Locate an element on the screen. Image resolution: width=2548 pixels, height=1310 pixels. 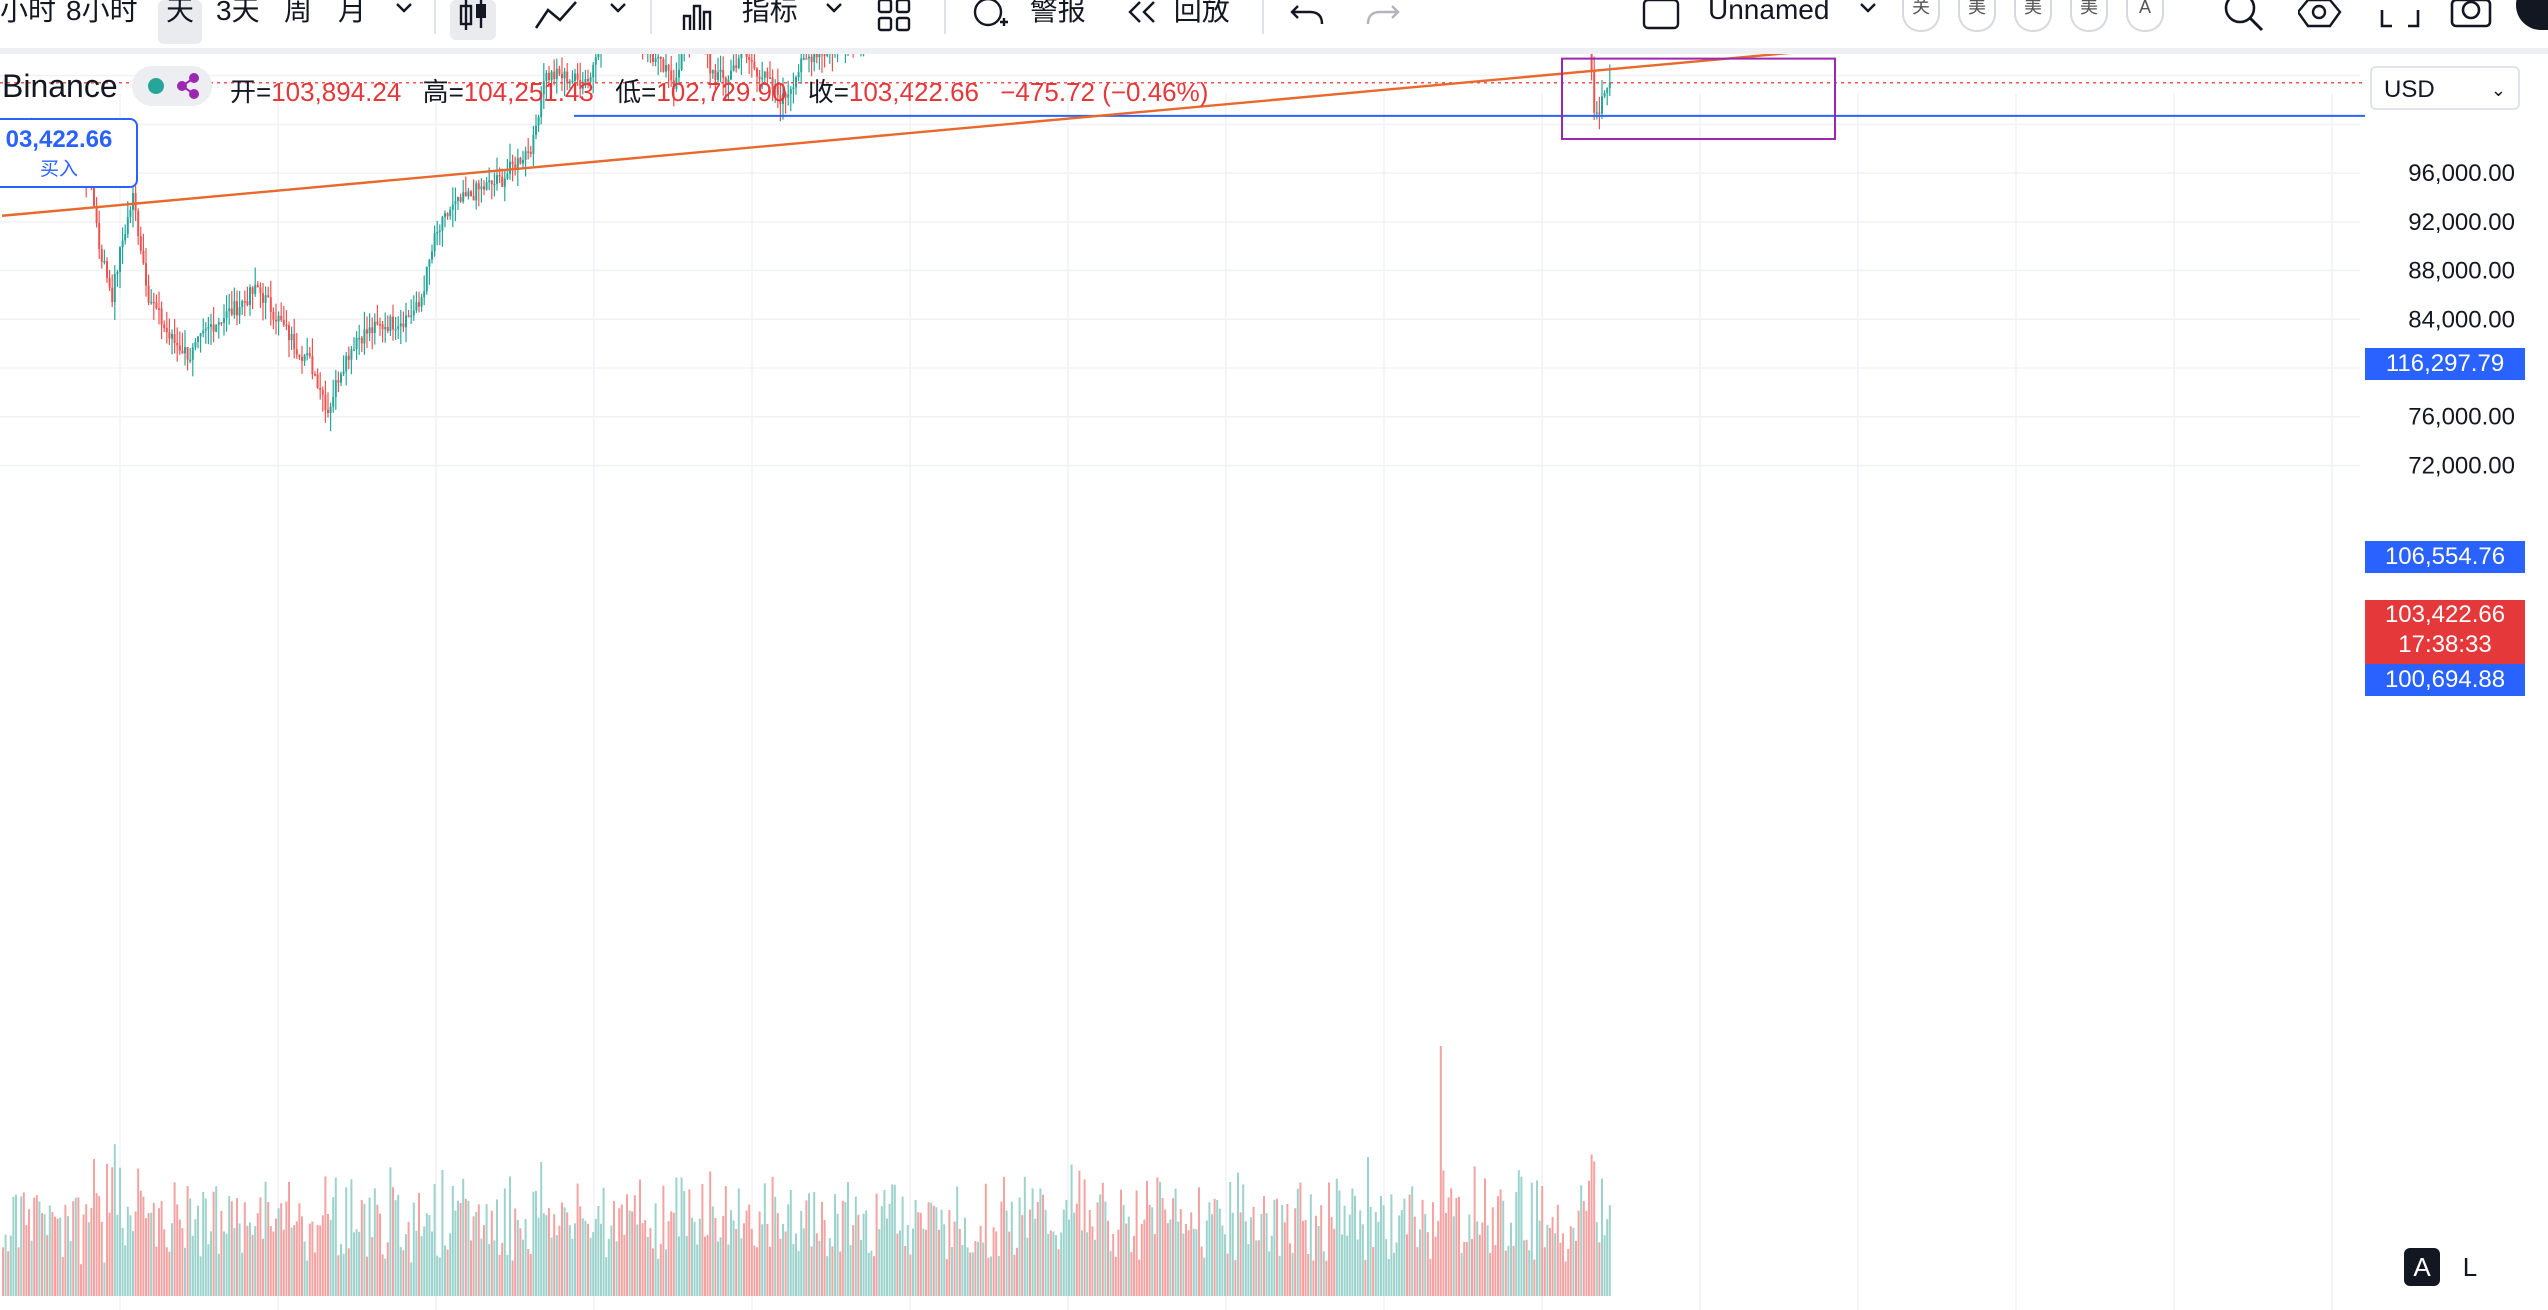
log-scale-button: L is located at coordinates (2470, 1267).